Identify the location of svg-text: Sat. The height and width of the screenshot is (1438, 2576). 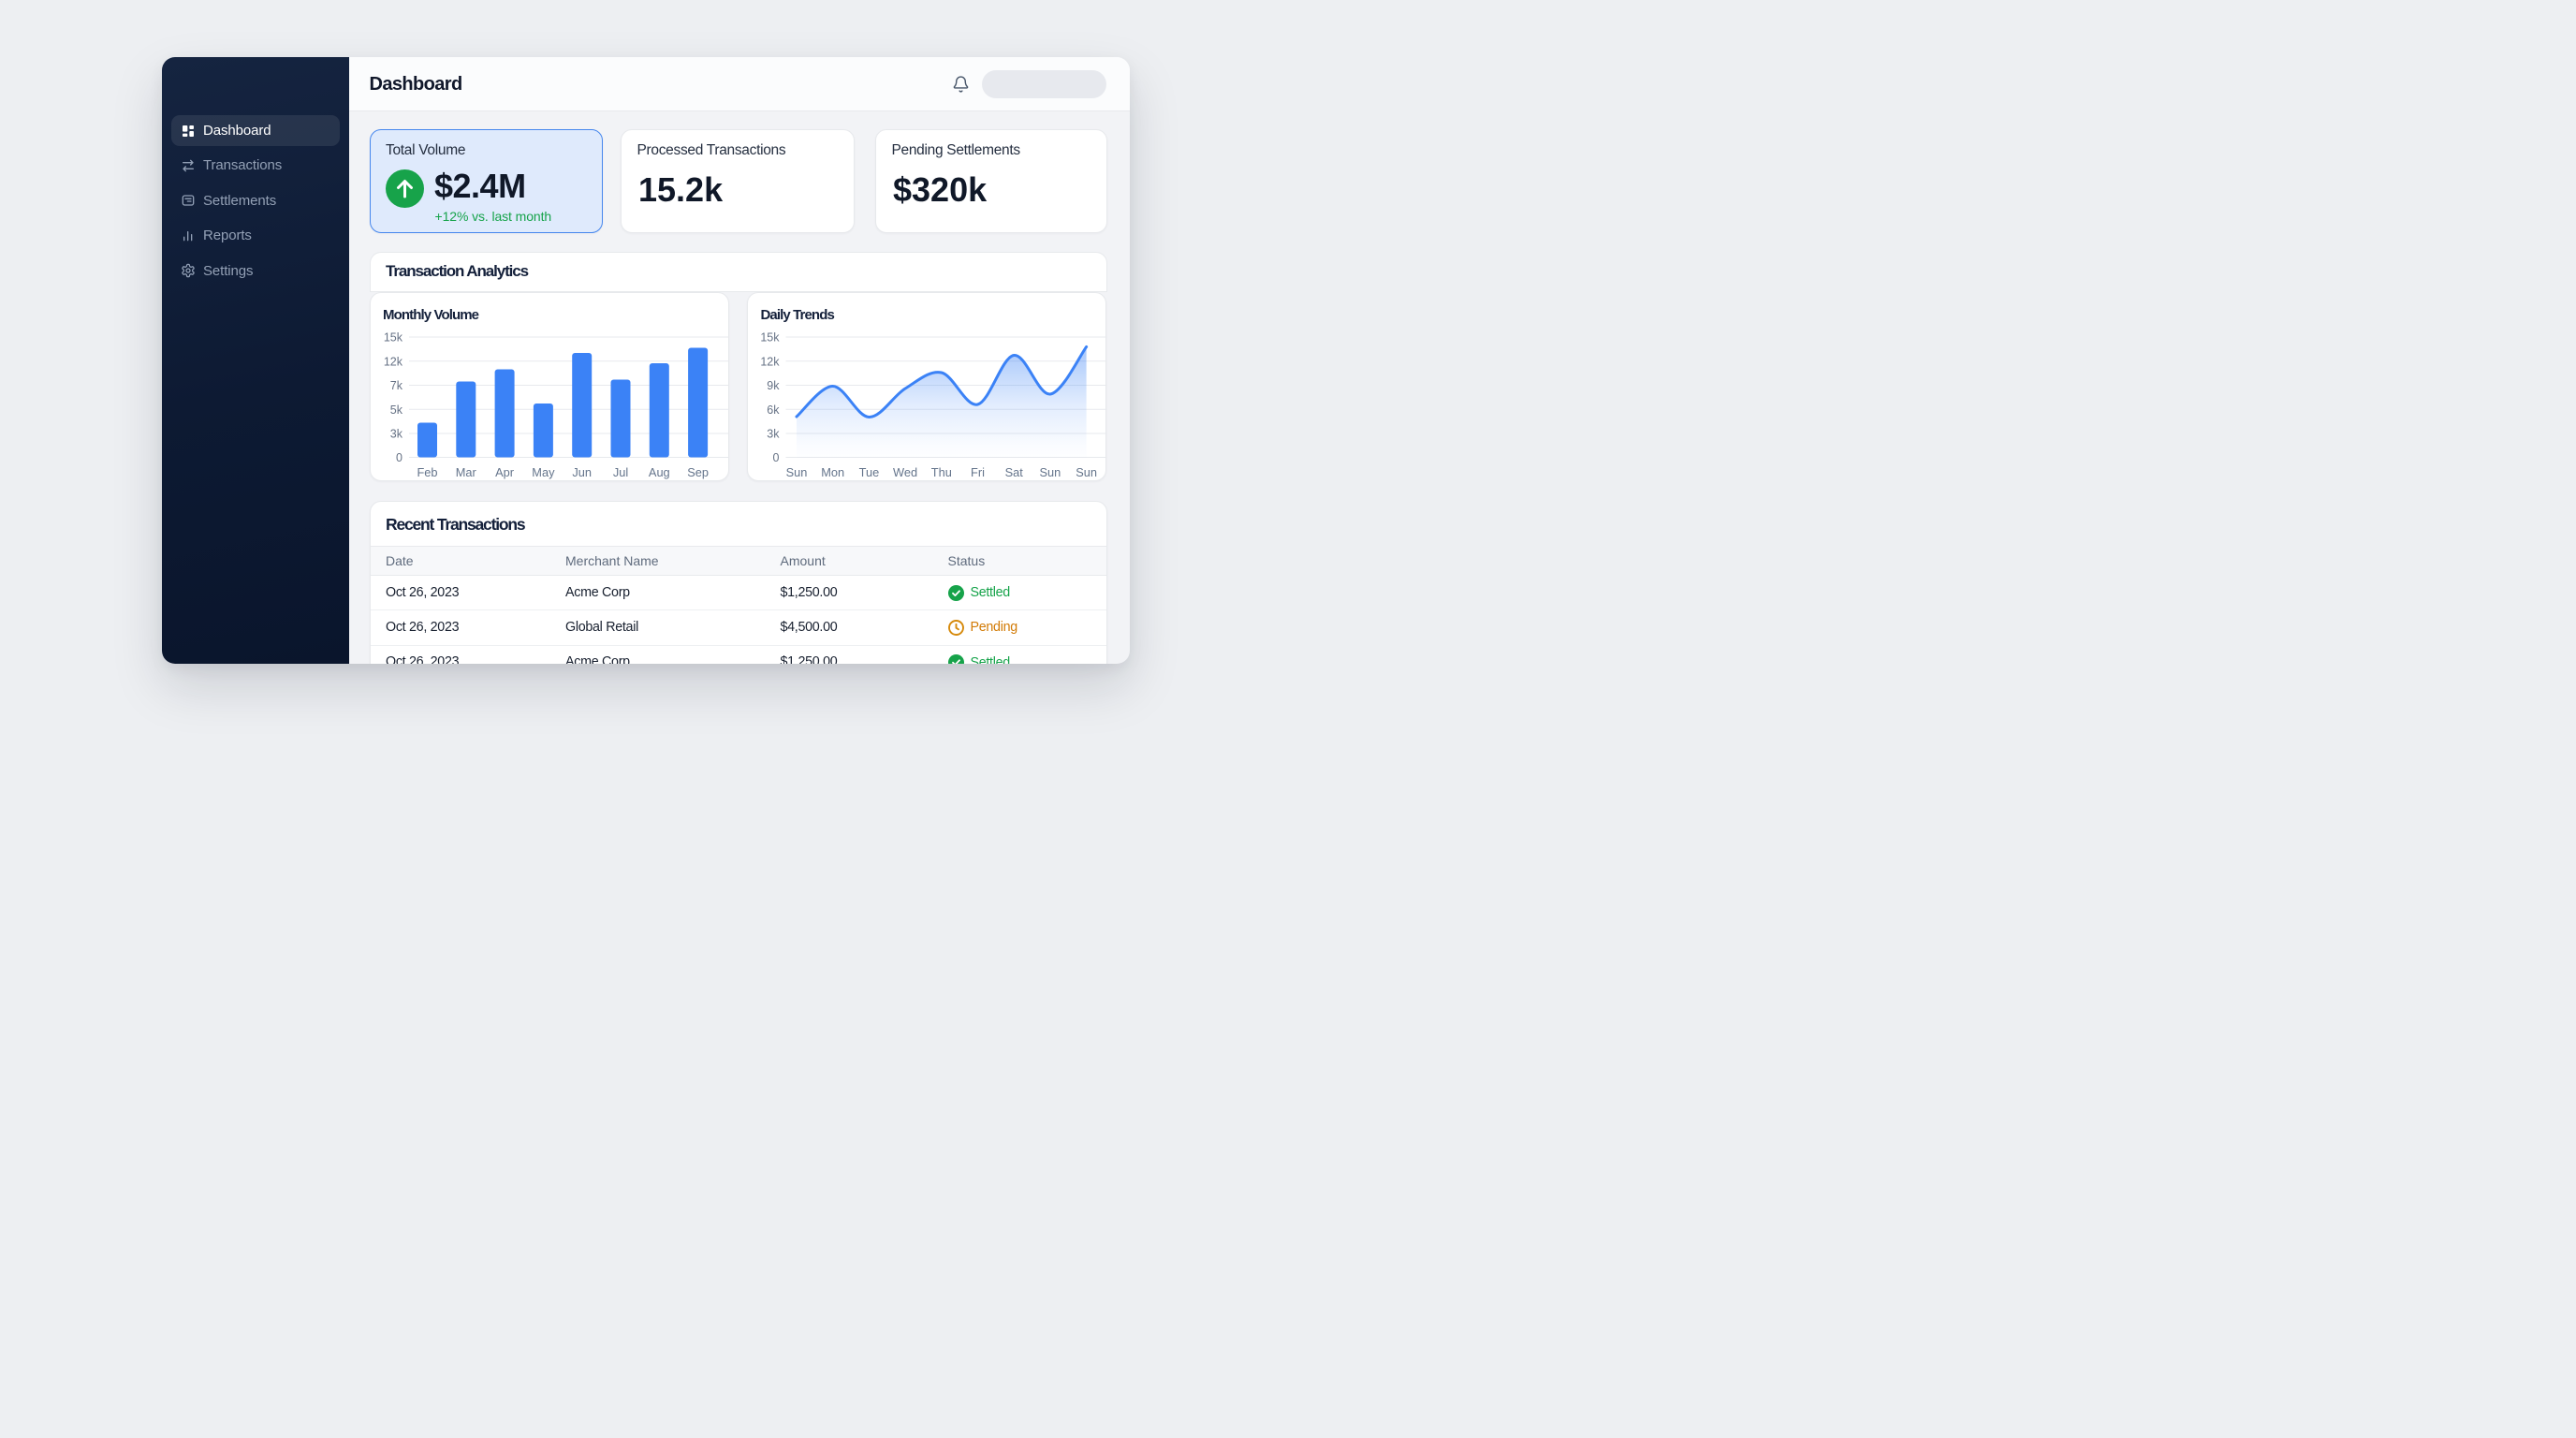
(1015, 472).